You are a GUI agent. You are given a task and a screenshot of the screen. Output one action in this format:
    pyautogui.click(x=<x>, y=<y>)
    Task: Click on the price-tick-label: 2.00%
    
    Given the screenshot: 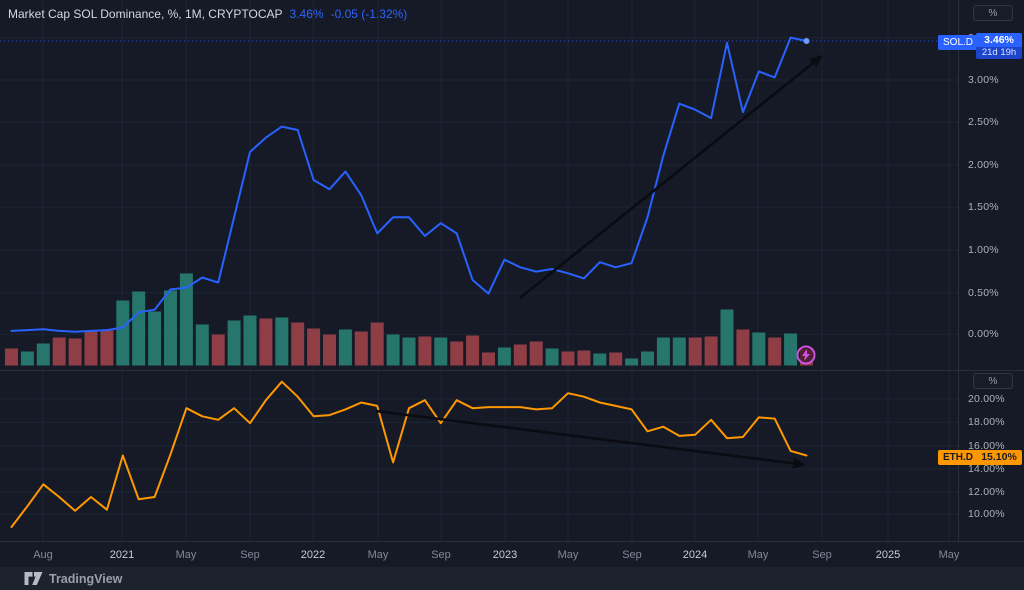 What is the action you would take?
    pyautogui.click(x=983, y=165)
    